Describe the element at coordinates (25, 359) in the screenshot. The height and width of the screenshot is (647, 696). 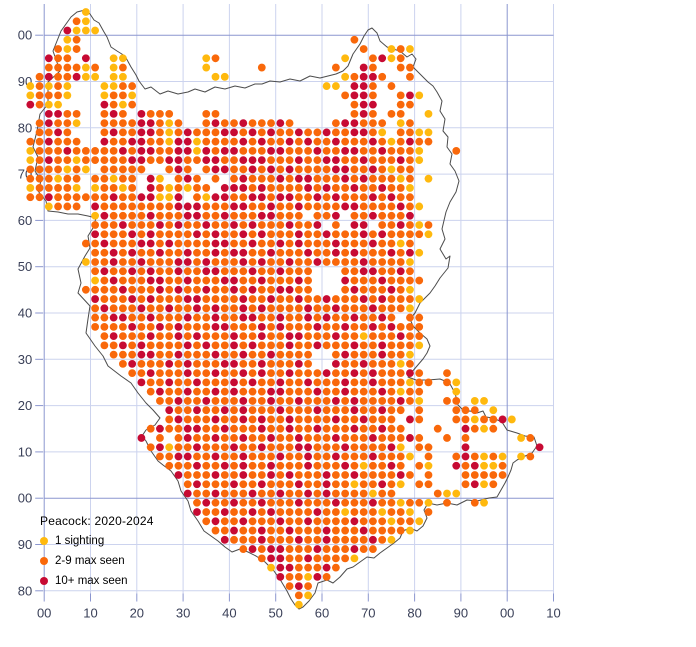
I see `y-axis-label: 30` at that location.